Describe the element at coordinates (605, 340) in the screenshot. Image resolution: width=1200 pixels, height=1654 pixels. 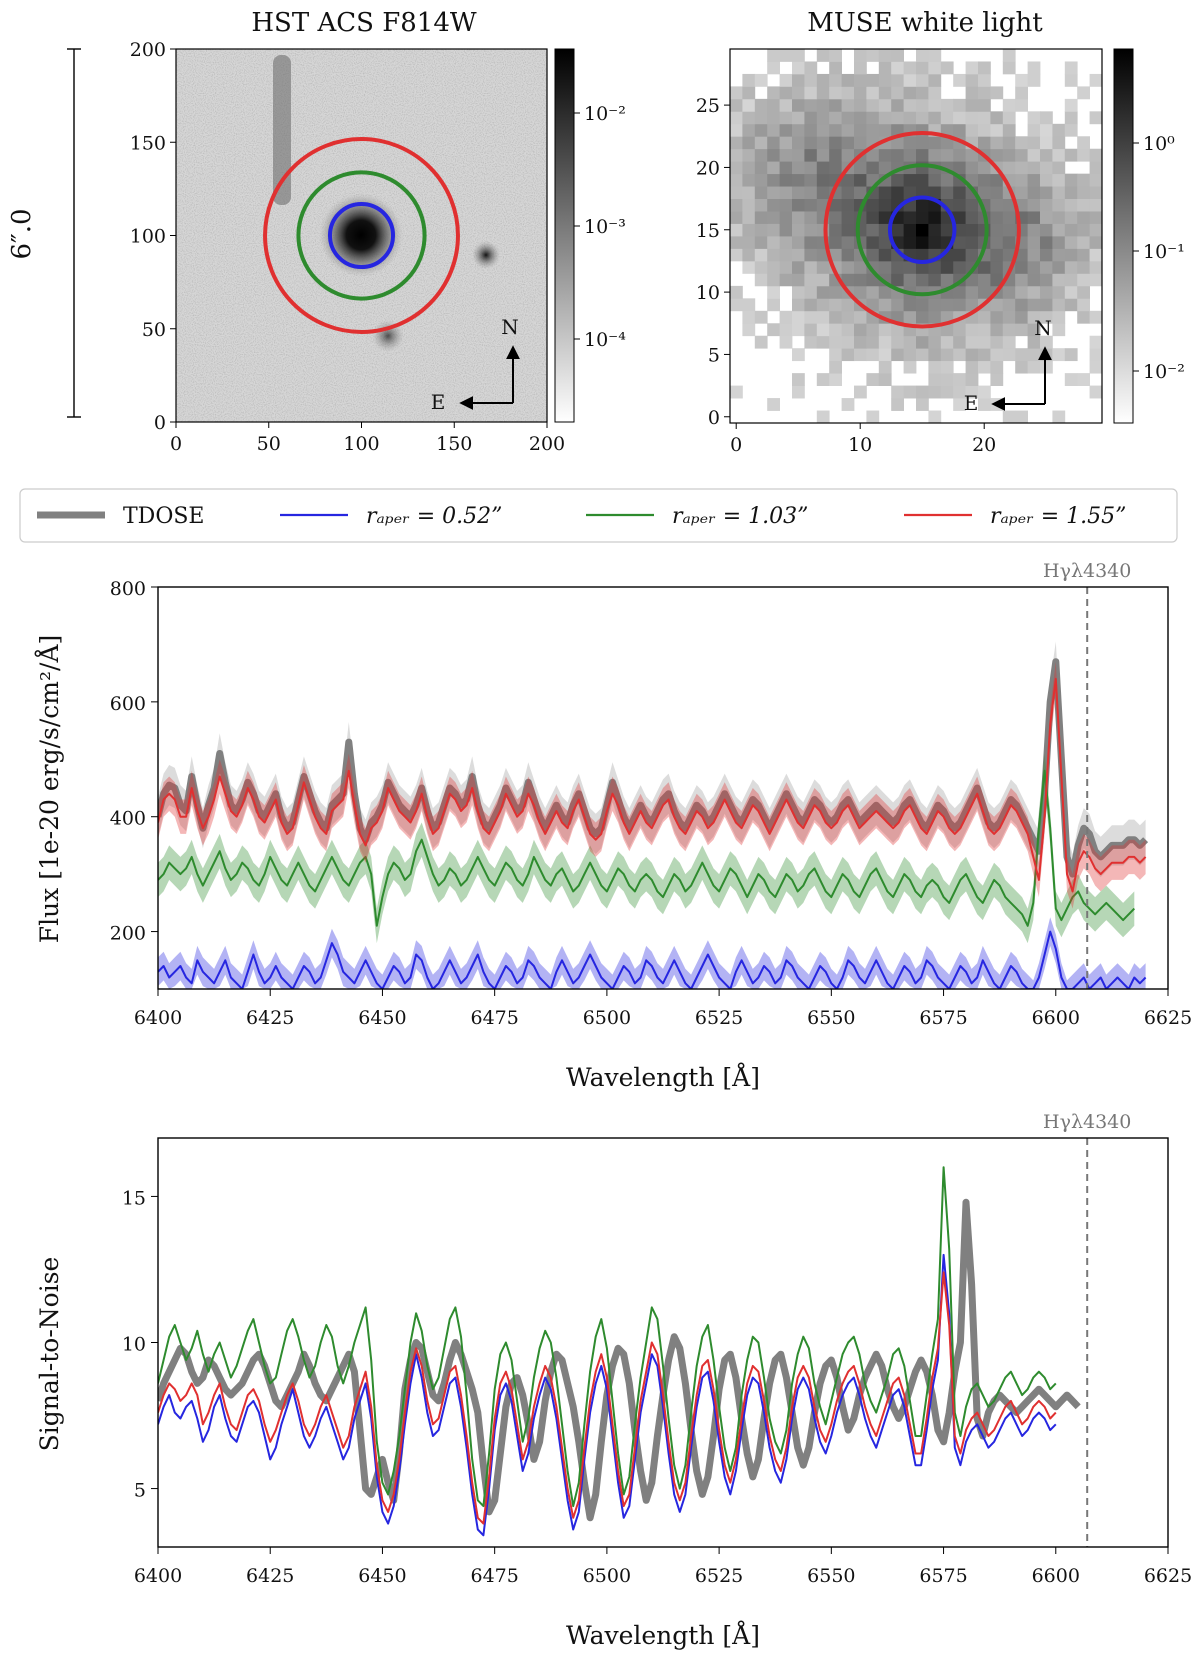
I see `hst-cbar-label: 10⁻⁴` at that location.